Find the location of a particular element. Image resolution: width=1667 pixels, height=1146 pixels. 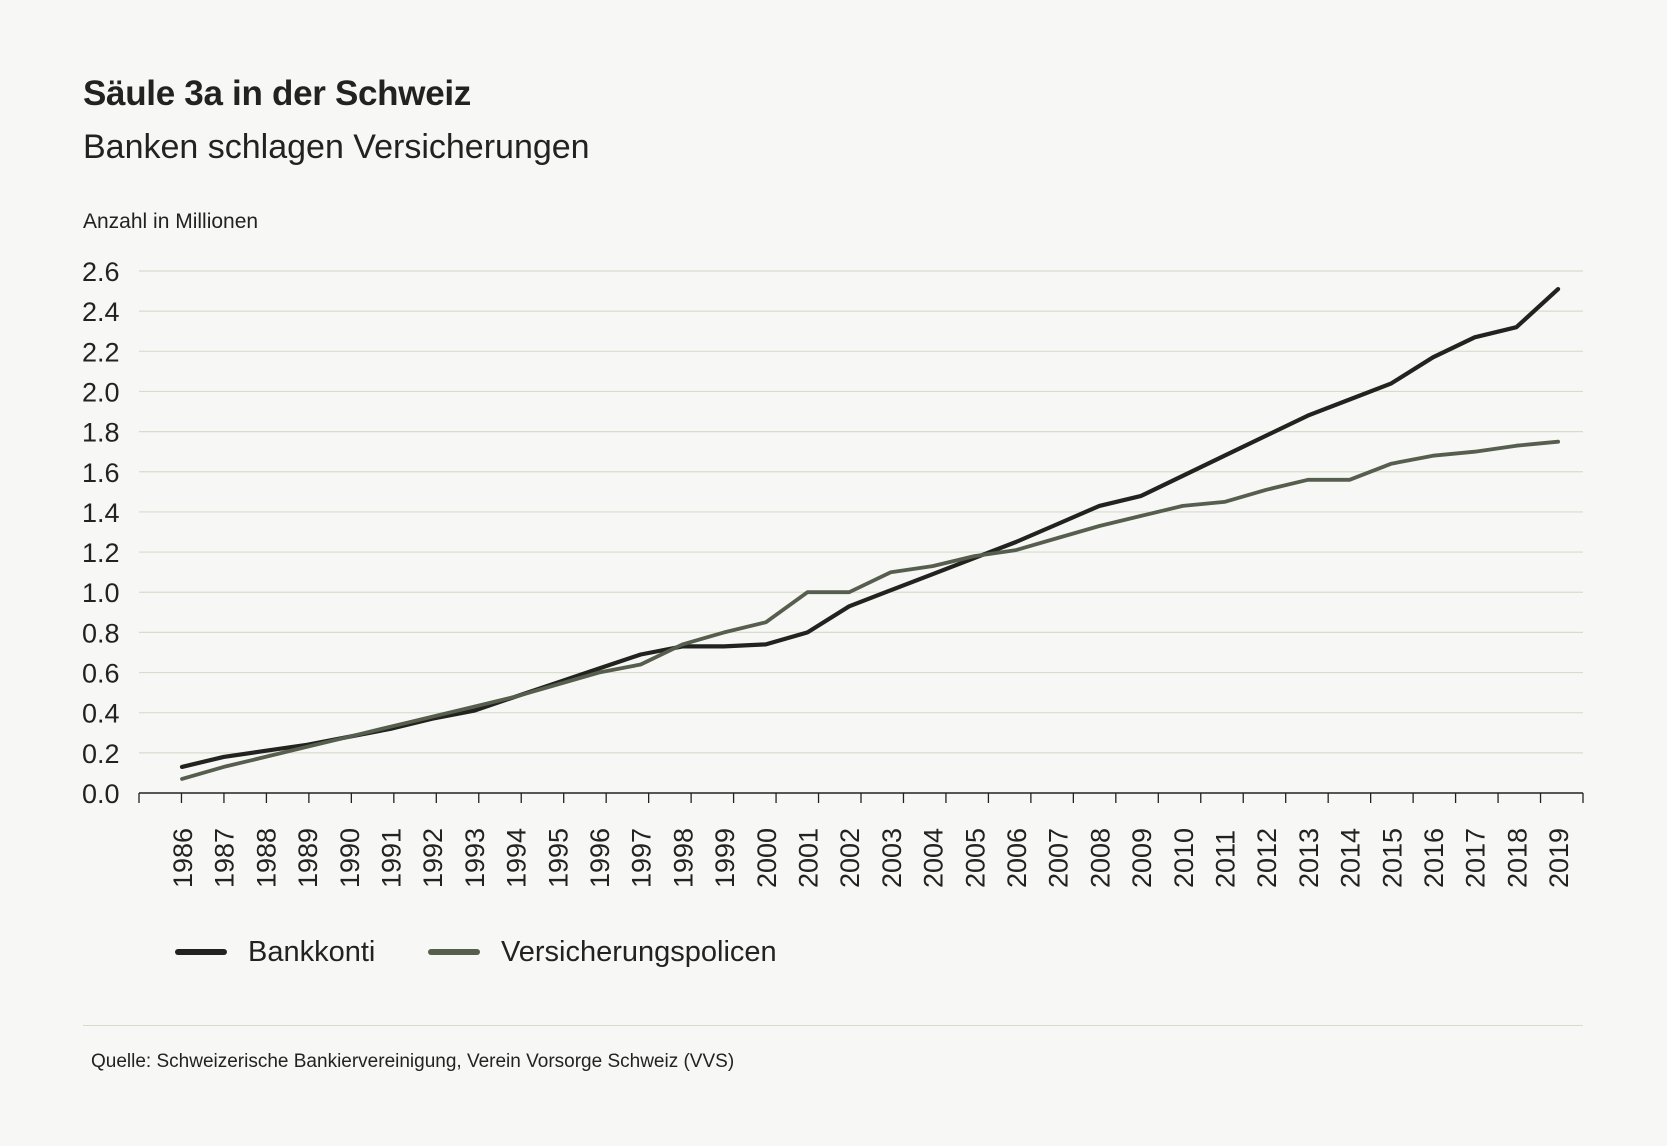

x-tick-label: 2004 is located at coordinates (934, 858).